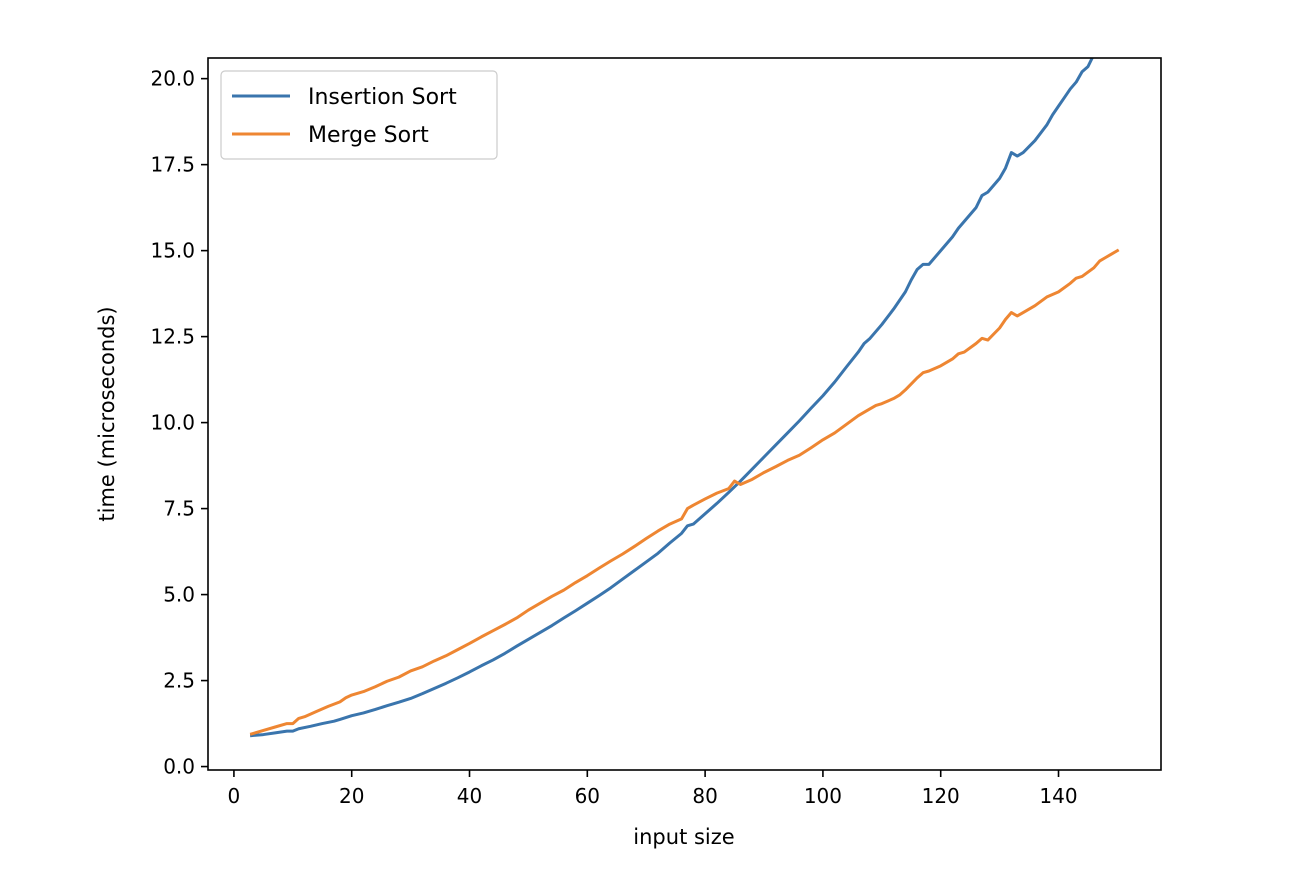  What do you see at coordinates (172, 251) in the screenshot?
I see `y-tick-label: 15.0` at bounding box center [172, 251].